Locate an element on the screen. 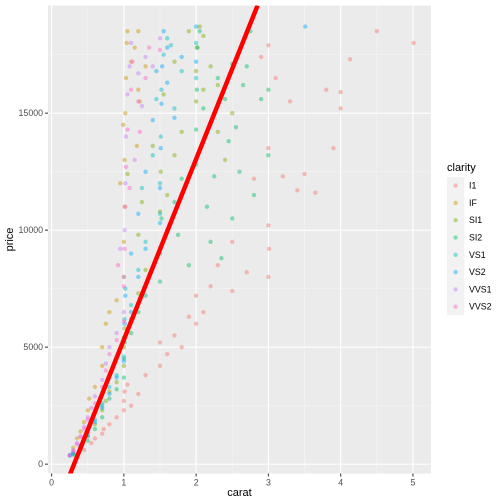  legend-label: IF is located at coordinates (473, 203).